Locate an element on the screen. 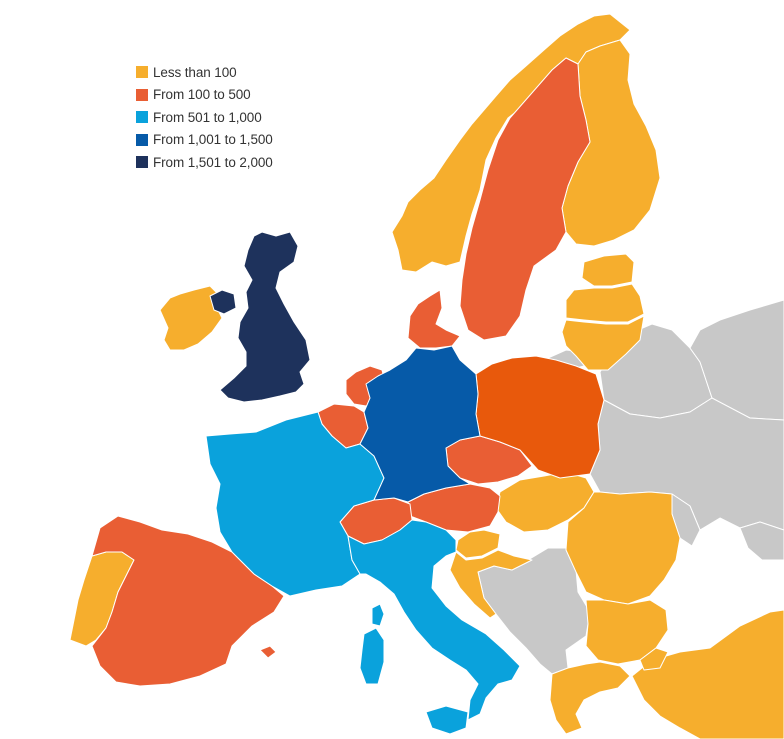 The width and height of the screenshot is (784, 739). legend-label: From 1,501 to 2,000 is located at coordinates (213, 162).